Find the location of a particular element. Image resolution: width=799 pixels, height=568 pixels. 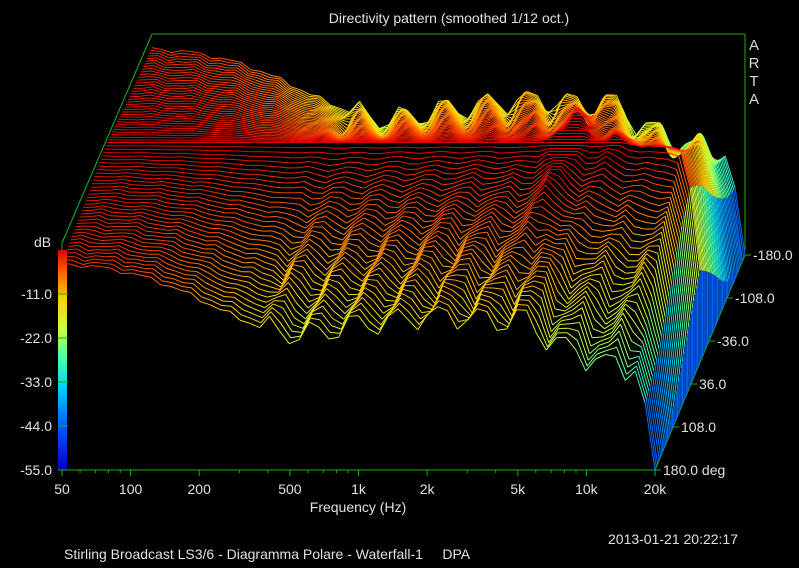

angle-tick-label: -180.0 is located at coordinates (773, 255).